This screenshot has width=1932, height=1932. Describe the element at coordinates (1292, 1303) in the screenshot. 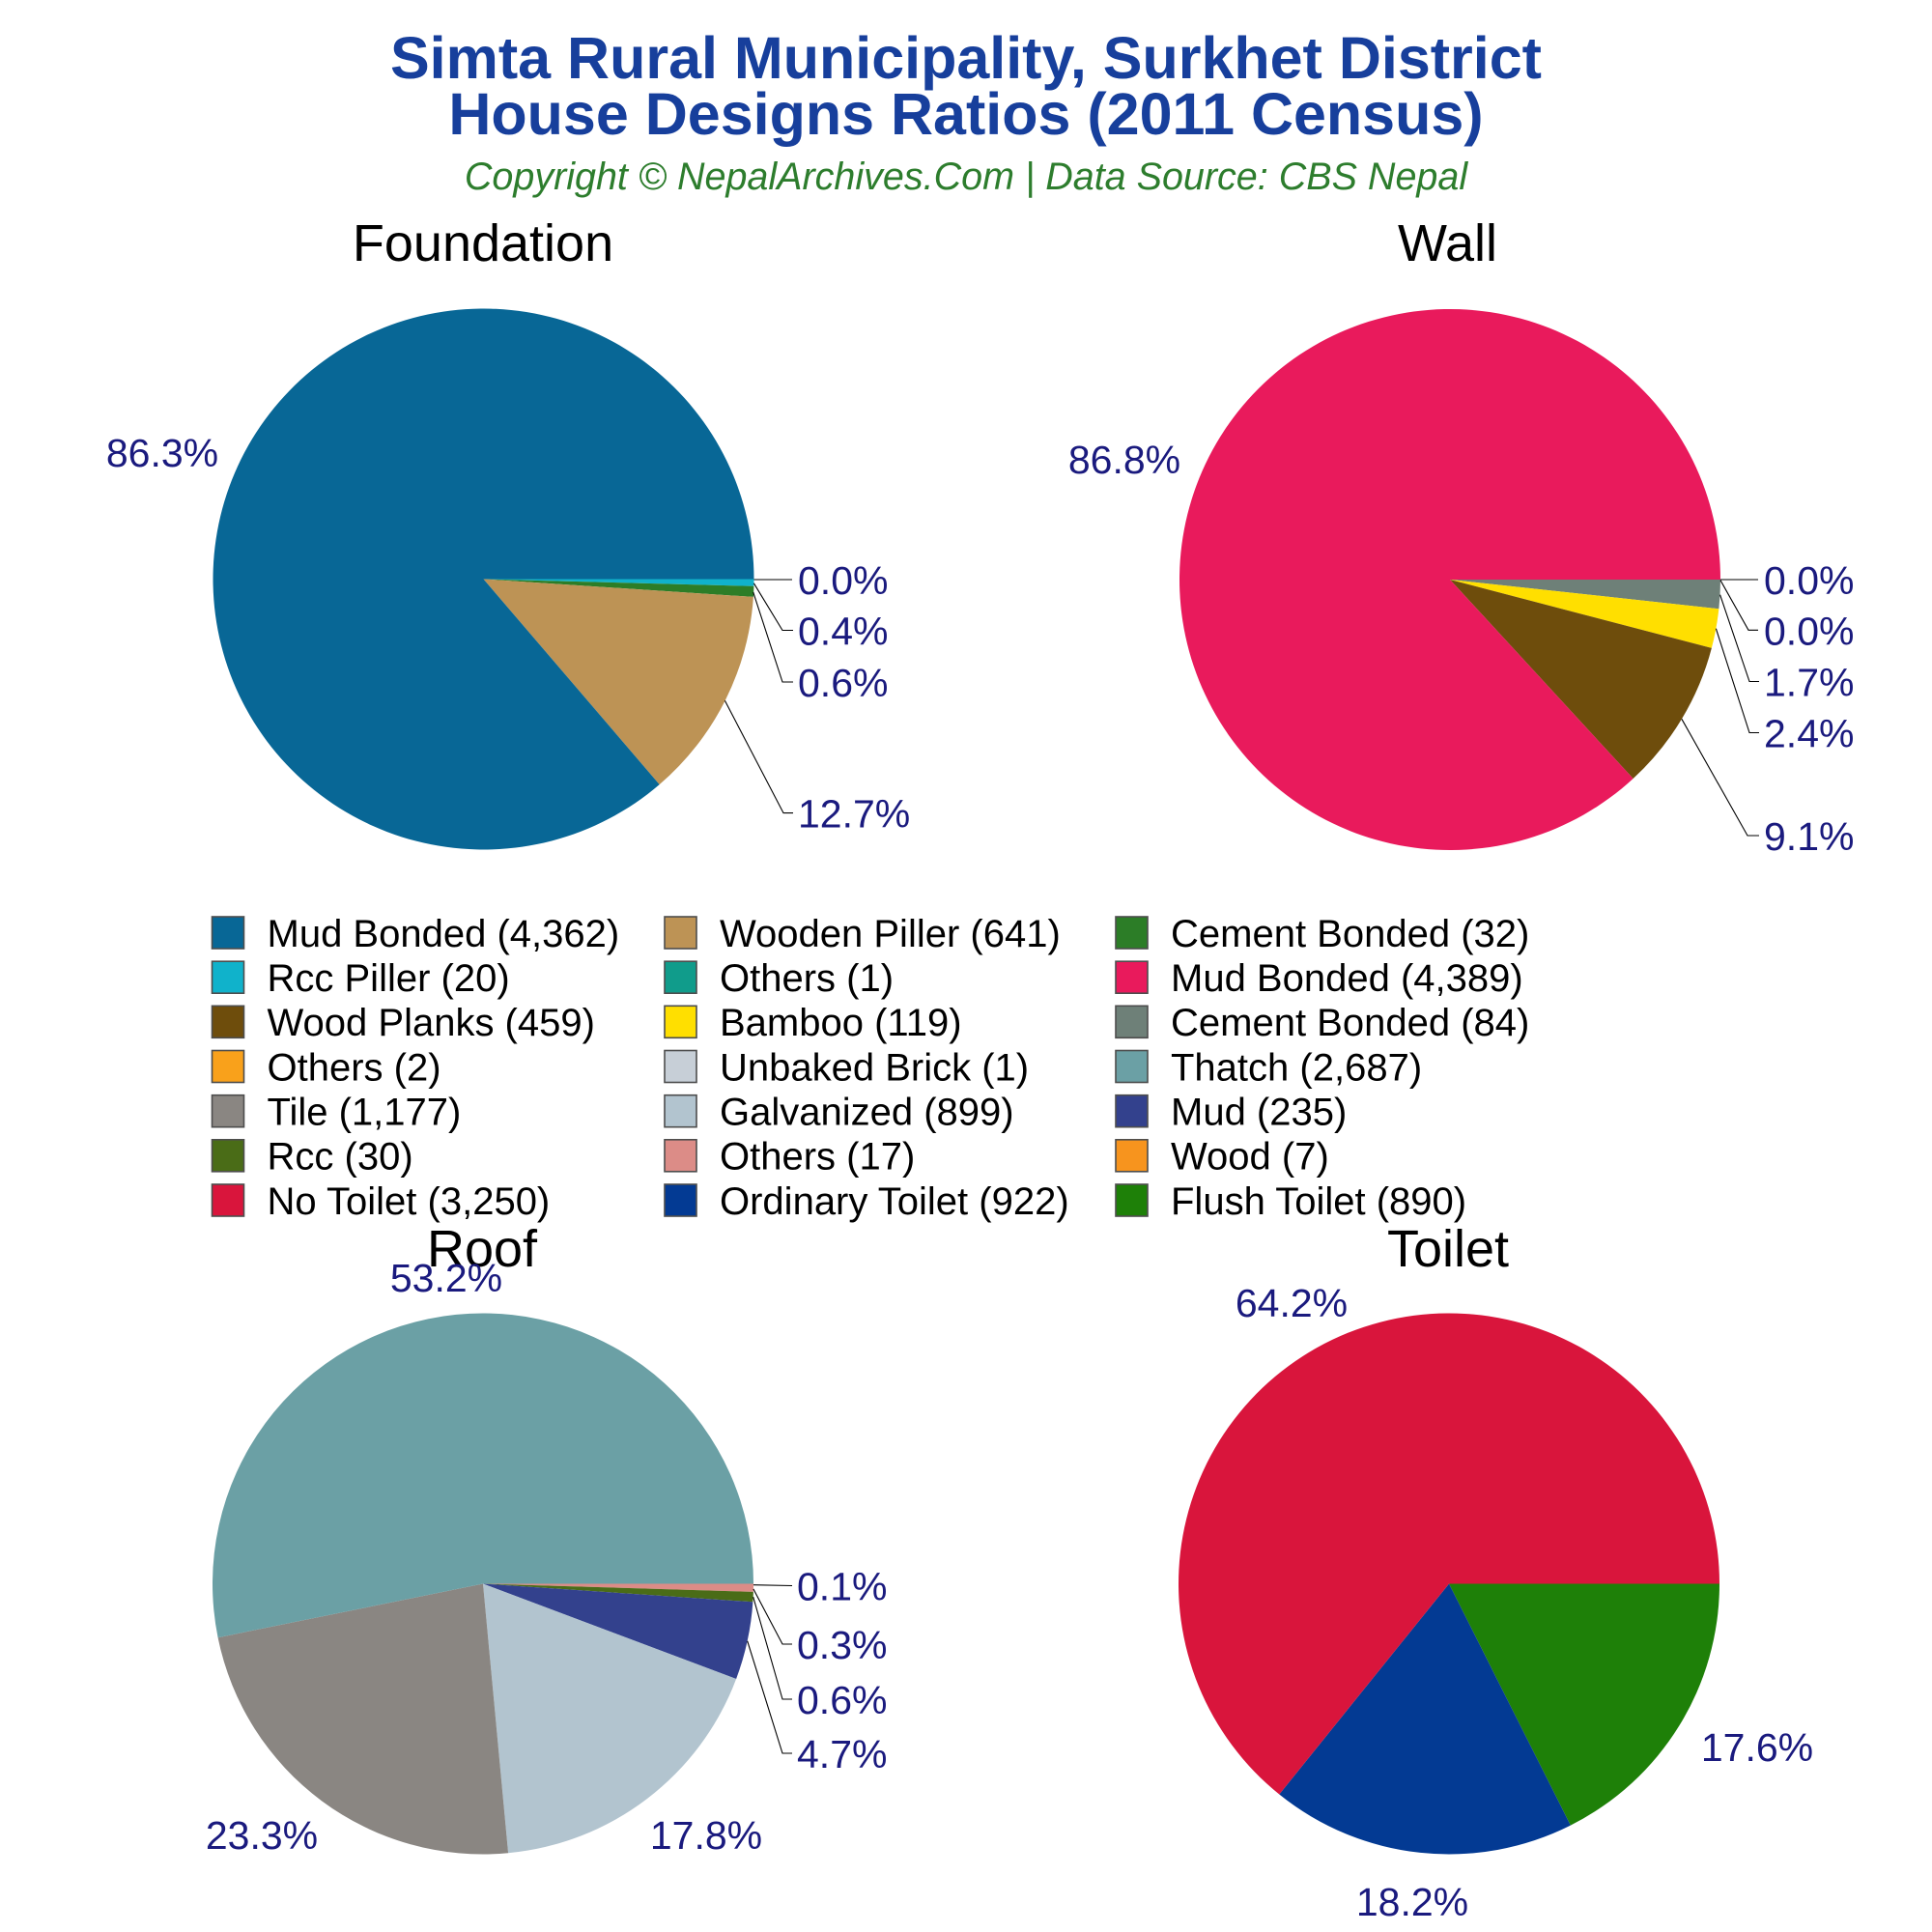

I see `svg-text: 64.2%` at that location.